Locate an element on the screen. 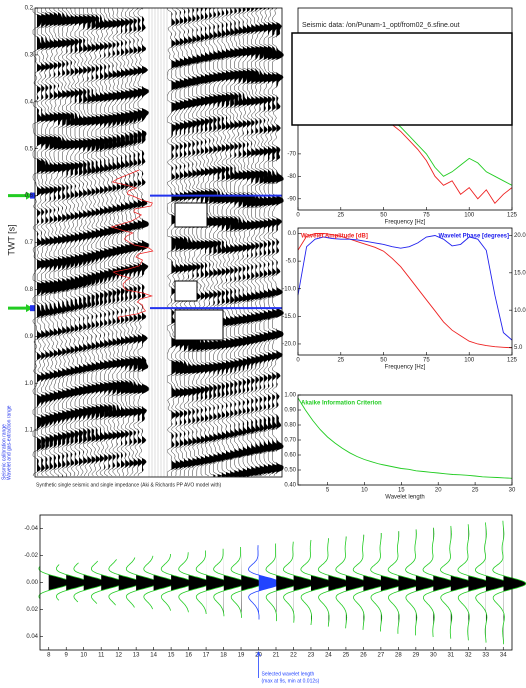 The height and width of the screenshot is (688, 526). side-label: Seismic calibration range is located at coordinates (4, 452).